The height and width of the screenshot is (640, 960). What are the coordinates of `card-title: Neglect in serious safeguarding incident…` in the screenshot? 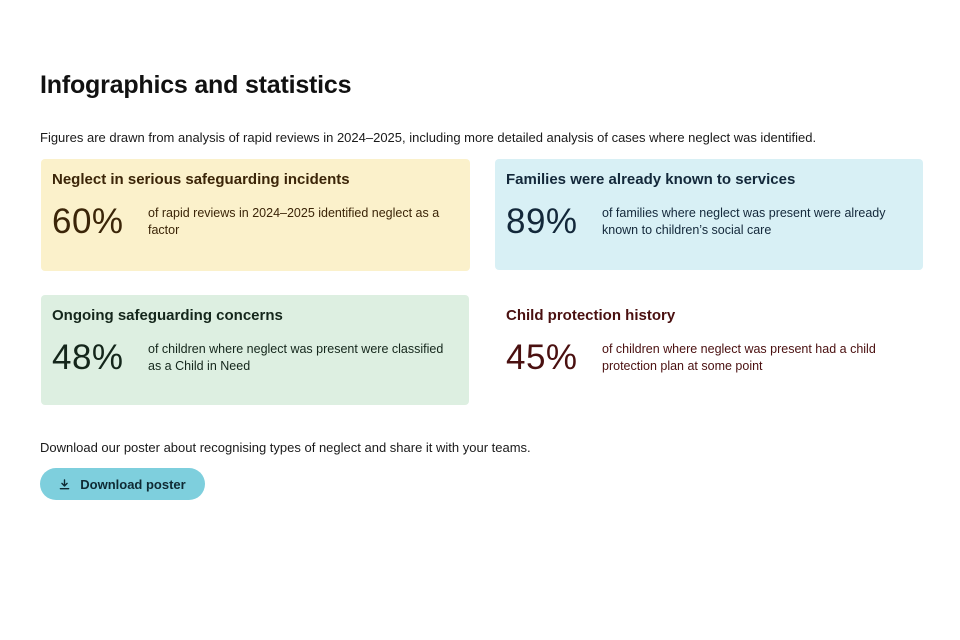 It's located at (201, 179).